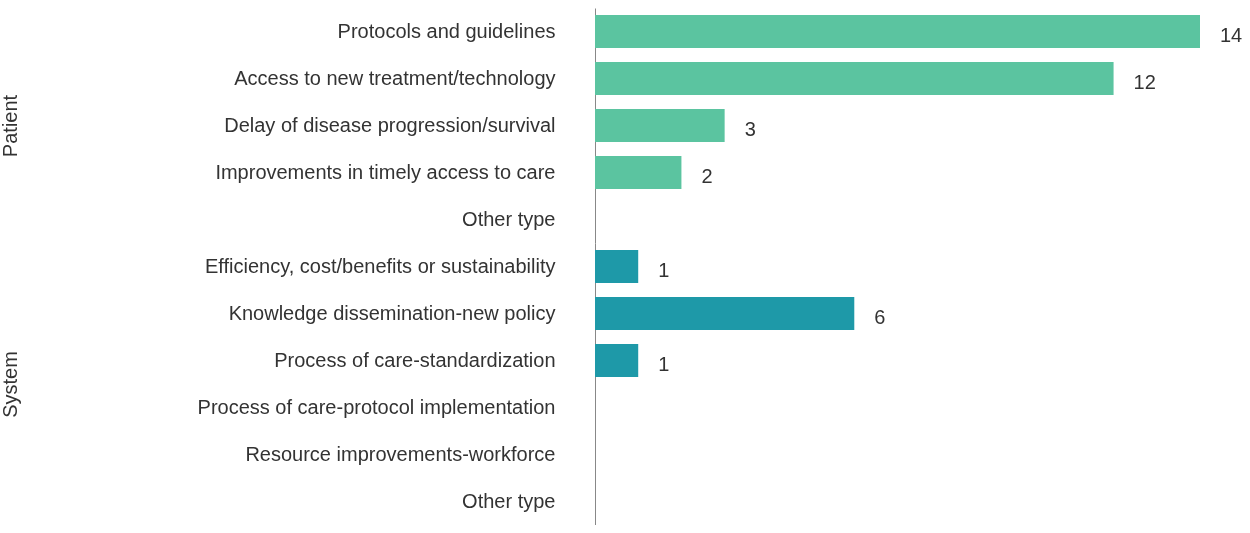  Describe the element at coordinates (1231, 34) in the screenshot. I see `data-label: 14` at that location.